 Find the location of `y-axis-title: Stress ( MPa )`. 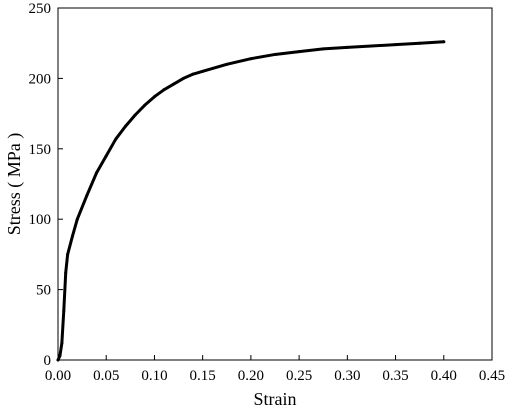

y-axis-title: Stress ( MPa ) is located at coordinates (14, 184).